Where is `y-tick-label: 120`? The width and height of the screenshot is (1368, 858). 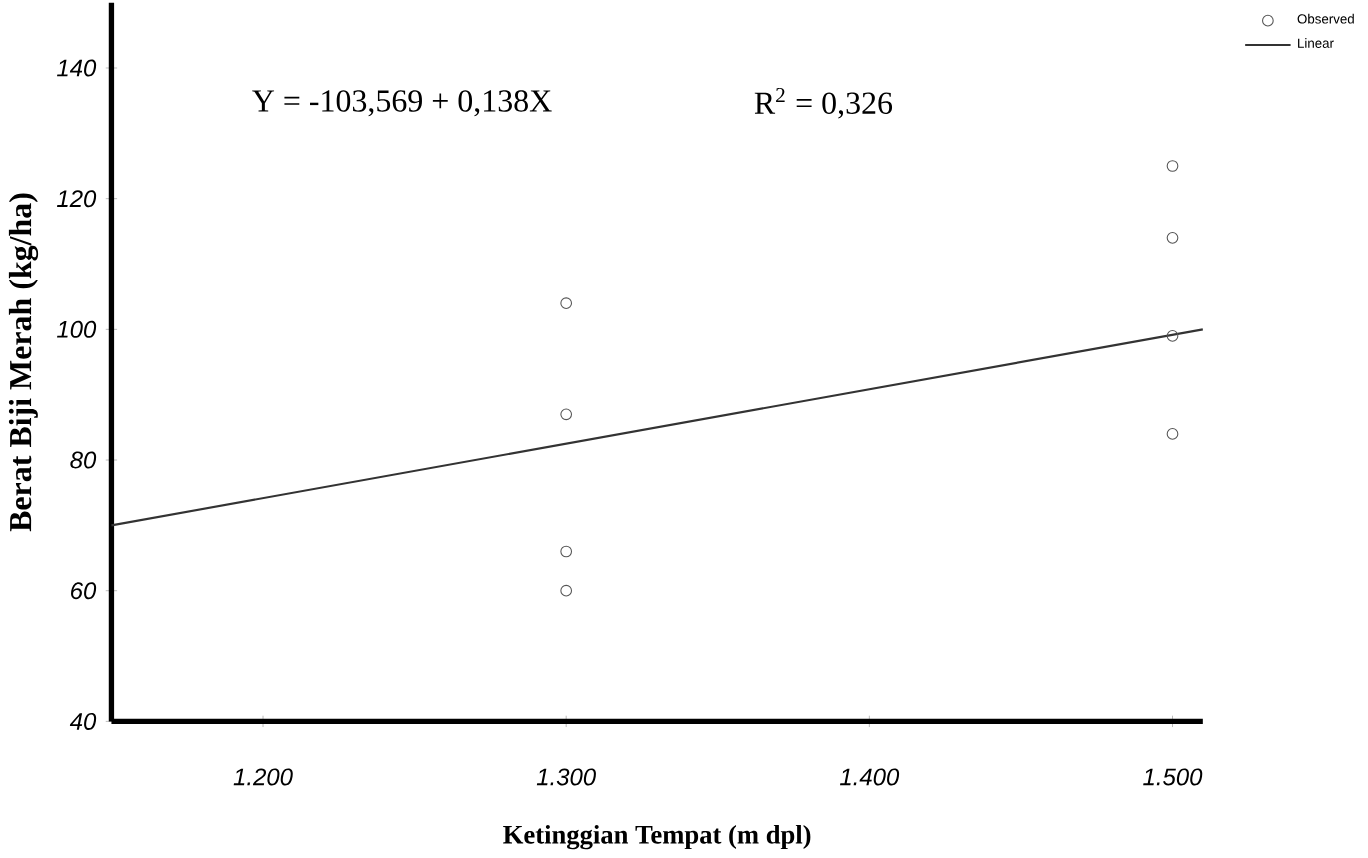 y-tick-label: 120 is located at coordinates (77, 199).